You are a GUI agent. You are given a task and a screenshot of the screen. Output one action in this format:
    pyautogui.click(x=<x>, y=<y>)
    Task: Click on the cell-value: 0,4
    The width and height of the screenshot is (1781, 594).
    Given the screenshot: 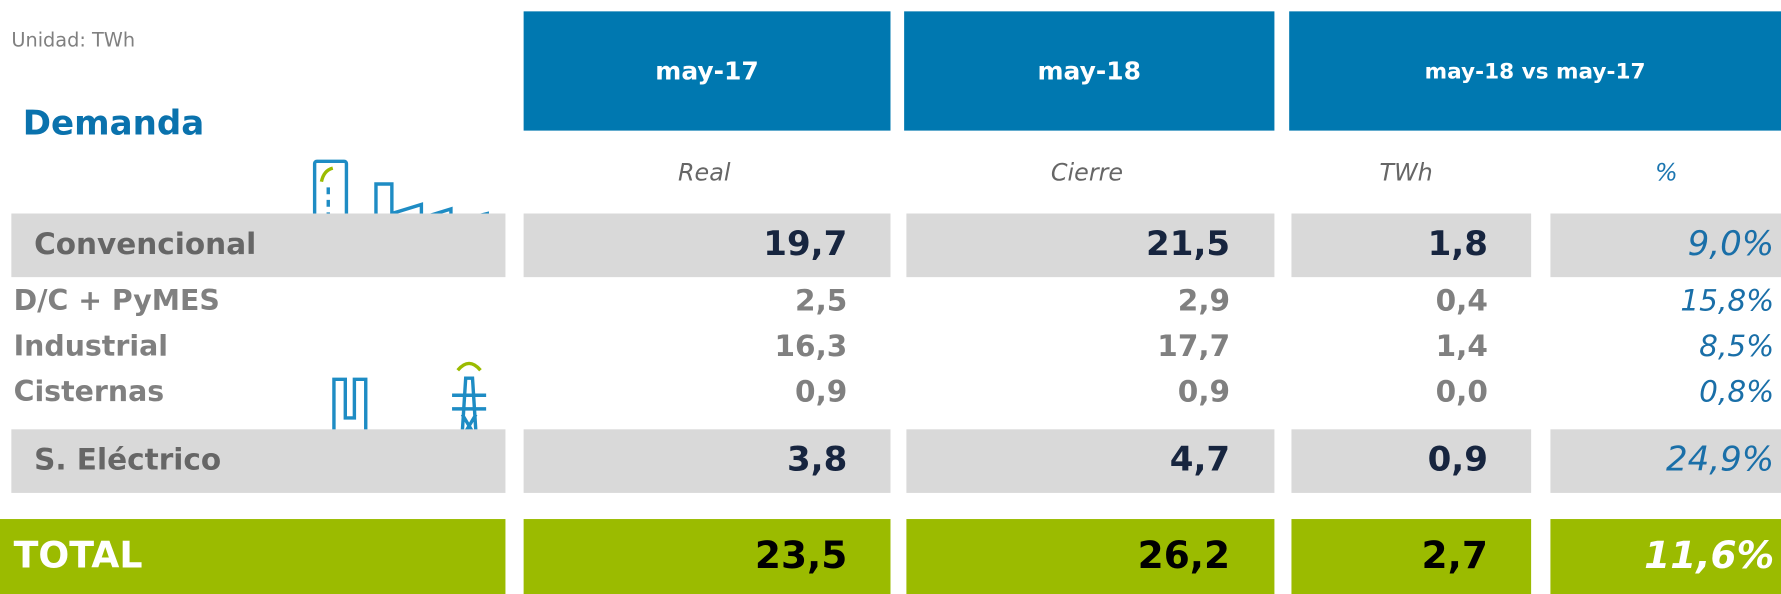 What is the action you would take?
    pyautogui.click(x=1462, y=301)
    